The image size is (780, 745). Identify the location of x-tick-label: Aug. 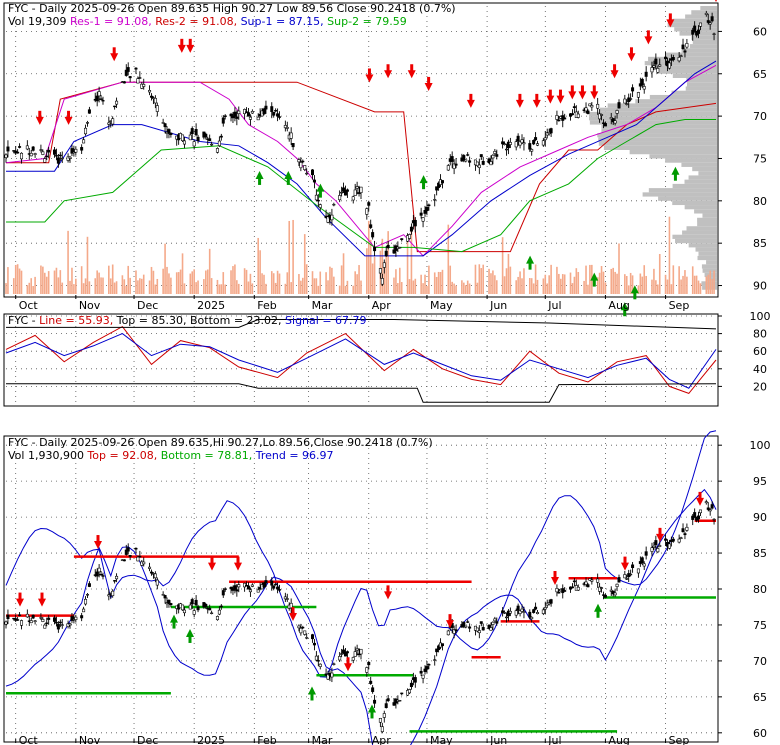
(618, 739).